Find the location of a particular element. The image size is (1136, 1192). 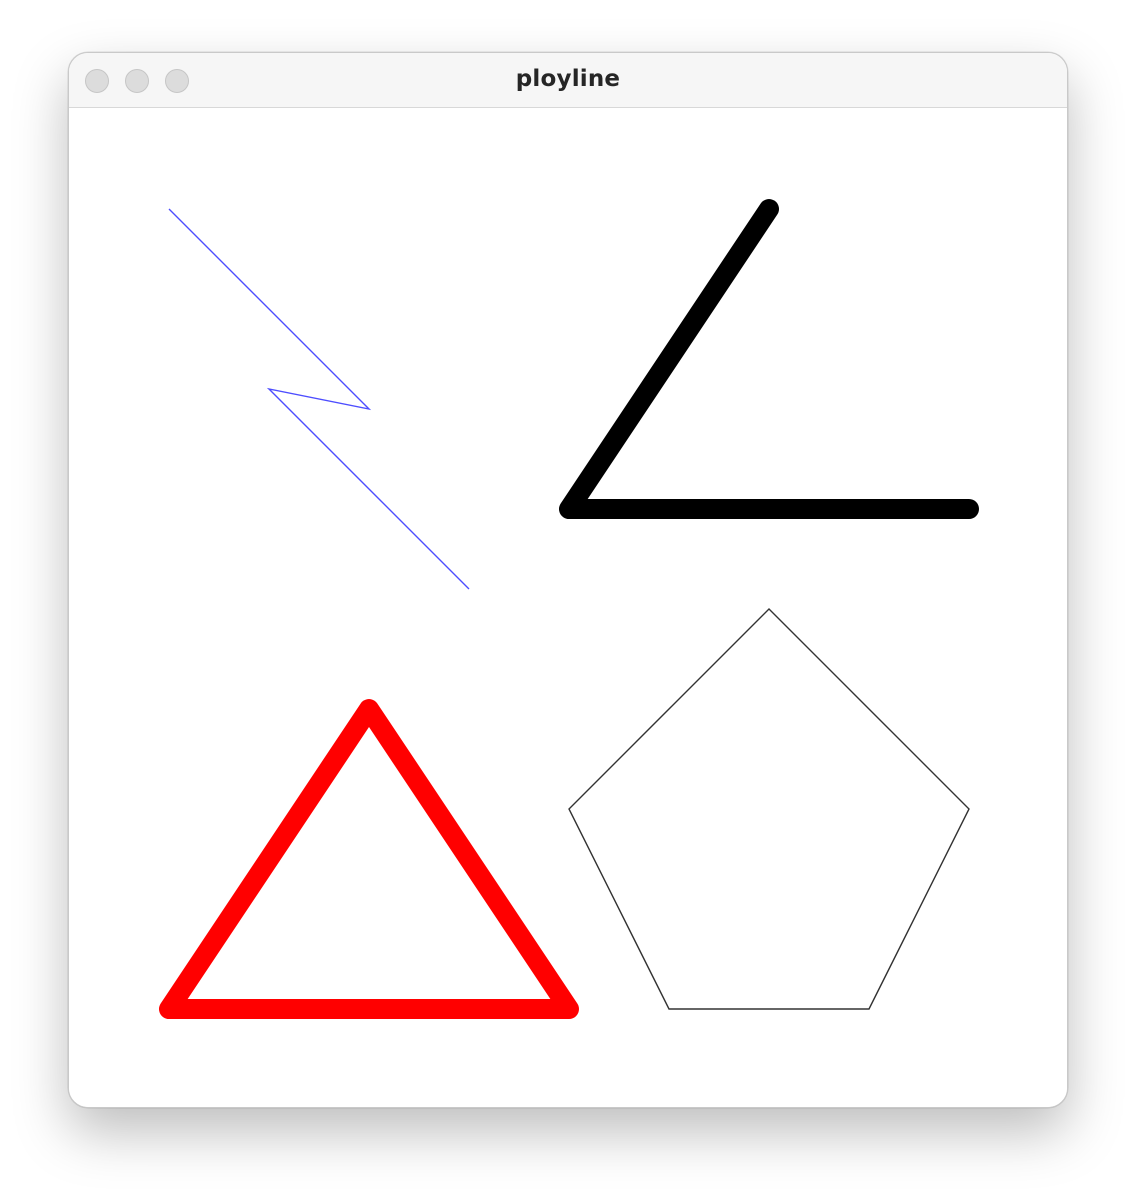

angle-polyline is located at coordinates (769, 359).